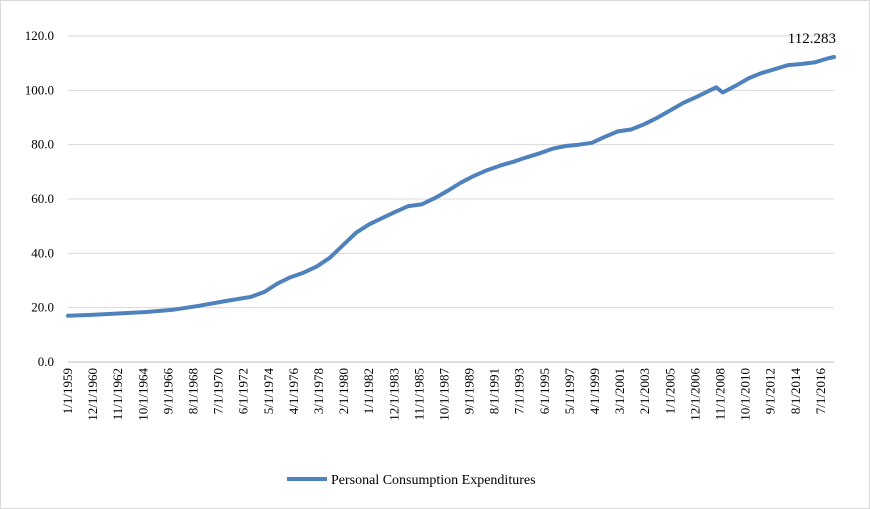 This screenshot has width=870, height=509. What do you see at coordinates (39, 35) in the screenshot?
I see `y-tick-label: 120.0` at bounding box center [39, 35].